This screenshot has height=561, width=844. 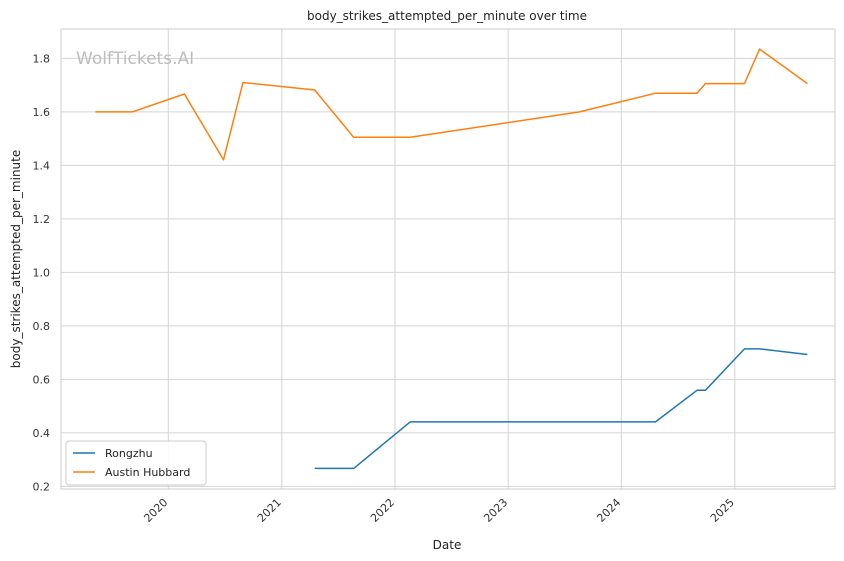 What do you see at coordinates (608, 510) in the screenshot?
I see `x-tick-label: 2024` at bounding box center [608, 510].